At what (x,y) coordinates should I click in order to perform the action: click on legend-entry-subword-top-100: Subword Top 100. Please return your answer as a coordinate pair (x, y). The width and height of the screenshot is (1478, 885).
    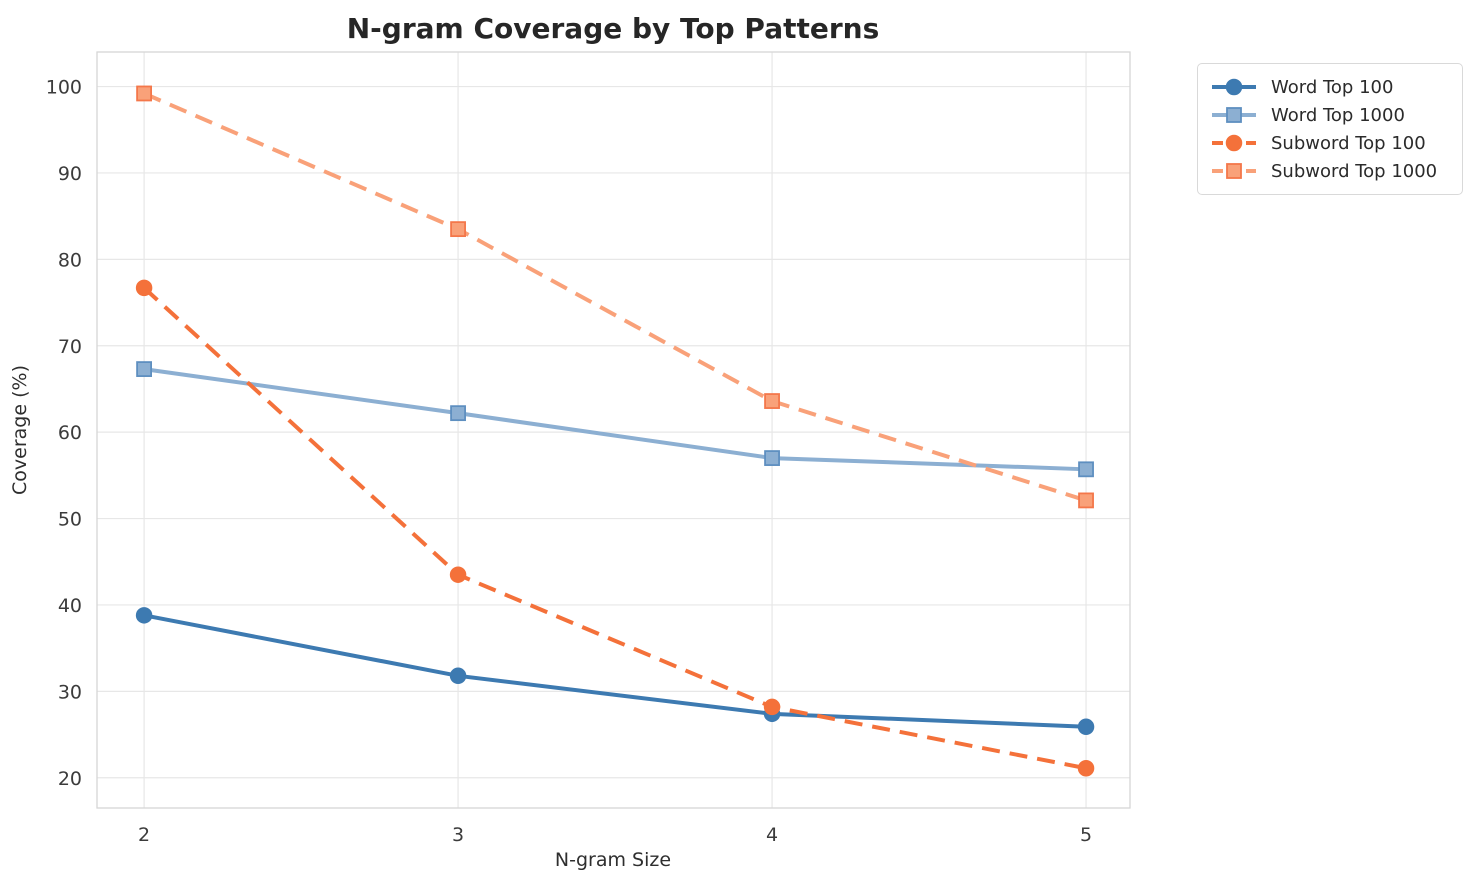
    Looking at the image, I should click on (1329, 143).